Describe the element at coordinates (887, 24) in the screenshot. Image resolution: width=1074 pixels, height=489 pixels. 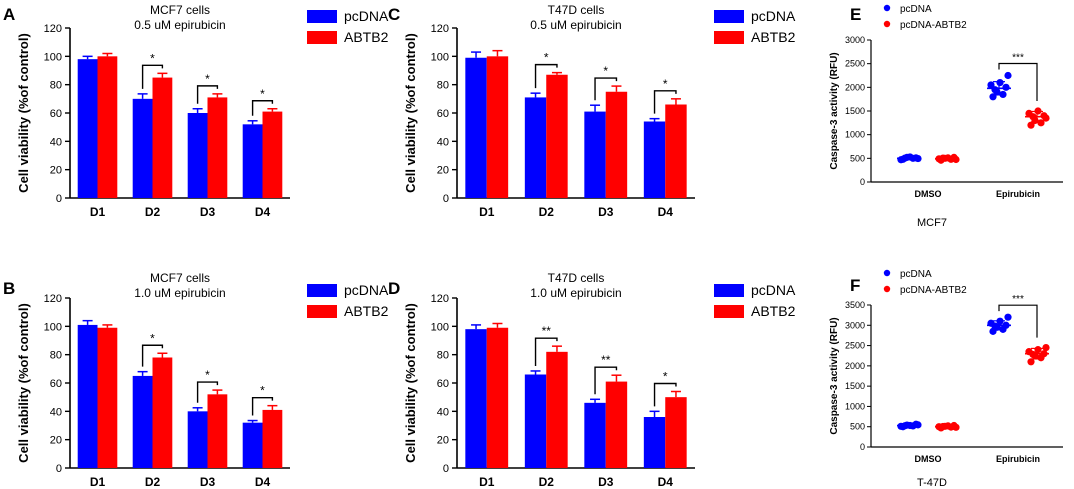
I see `legend-marker-pcdna-abtb2` at that location.